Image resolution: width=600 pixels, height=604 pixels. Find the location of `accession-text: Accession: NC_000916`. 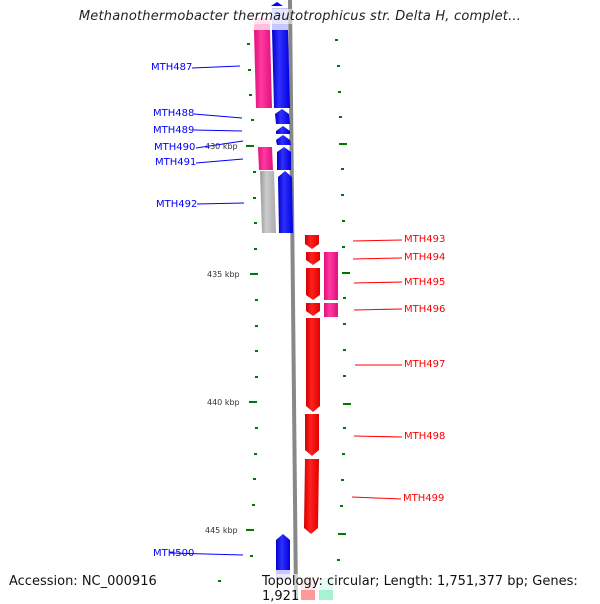

accession-text: Accession: NC_000916 is located at coordinates (83, 581).